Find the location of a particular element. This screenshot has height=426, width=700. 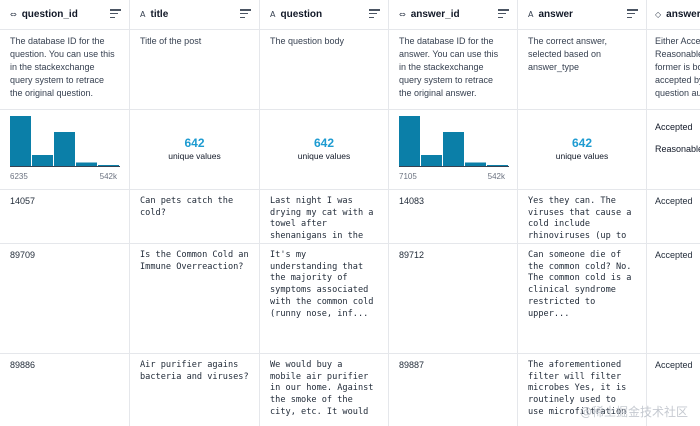

column-name: answer is located at coordinates (555, 14).